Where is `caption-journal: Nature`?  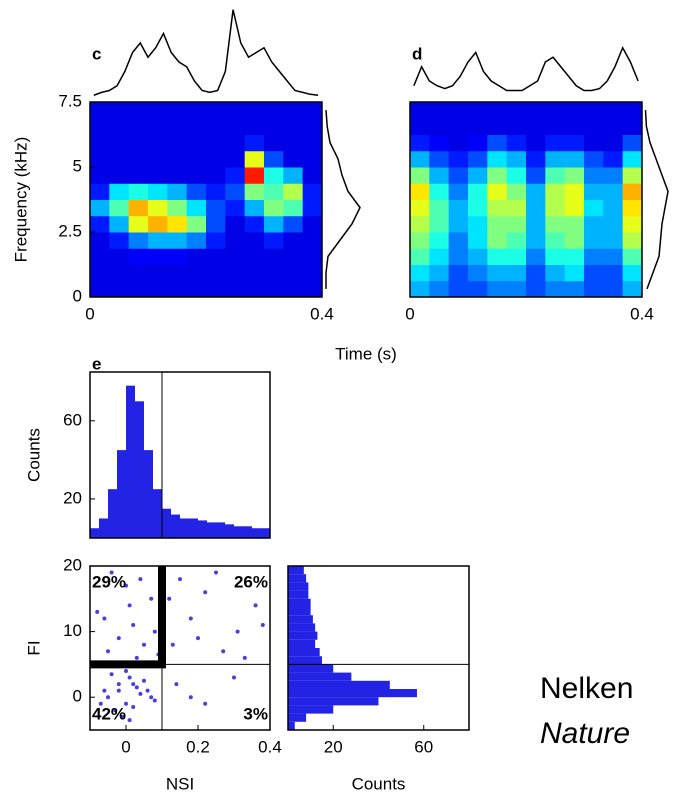 caption-journal: Nature is located at coordinates (585, 733).